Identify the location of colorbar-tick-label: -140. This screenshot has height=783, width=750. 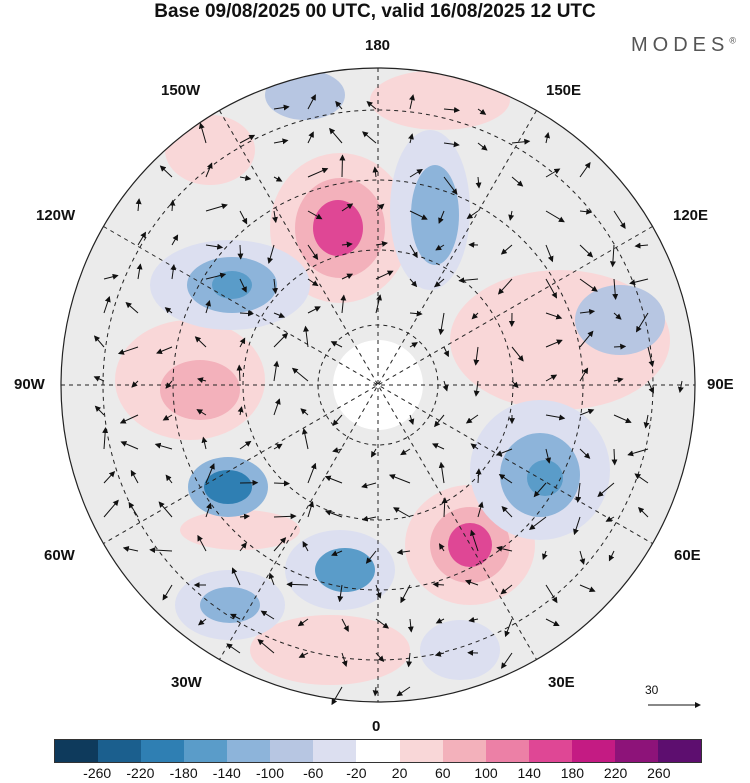
(226, 773).